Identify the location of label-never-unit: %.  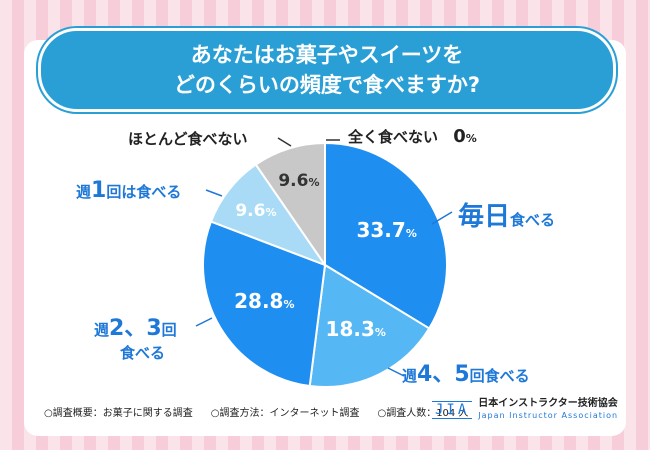
(471, 138).